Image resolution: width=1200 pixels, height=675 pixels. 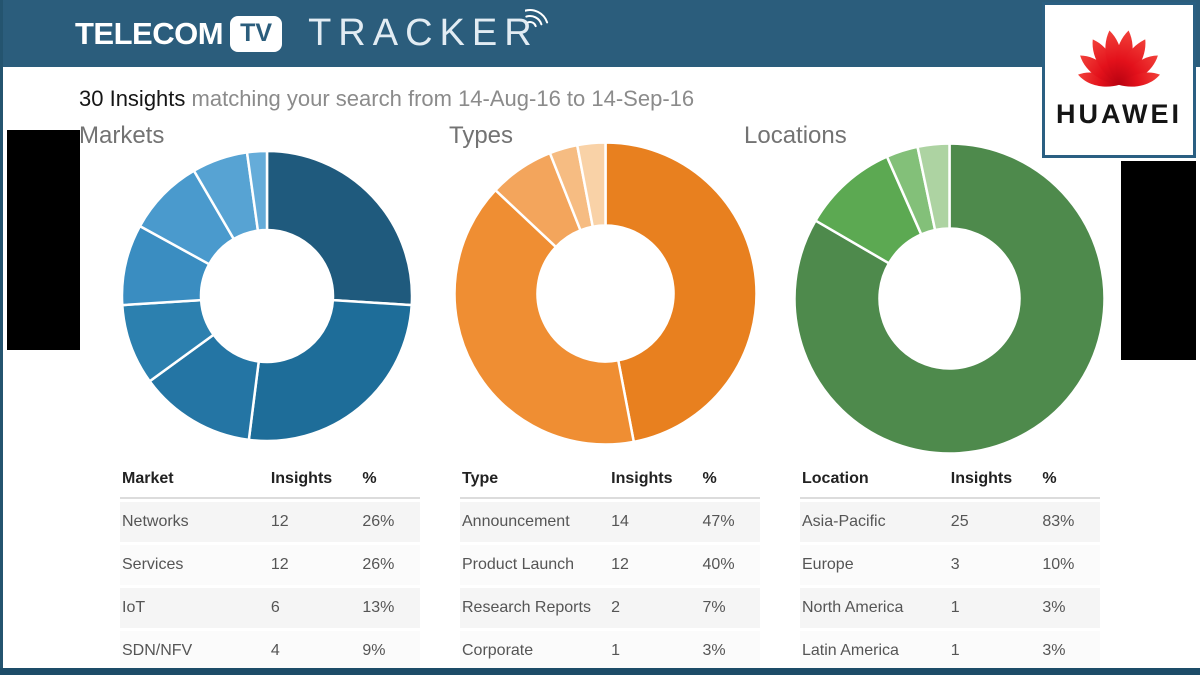 What do you see at coordinates (610, 651) in the screenshot?
I see `table-row: Corporate 1 3%` at bounding box center [610, 651].